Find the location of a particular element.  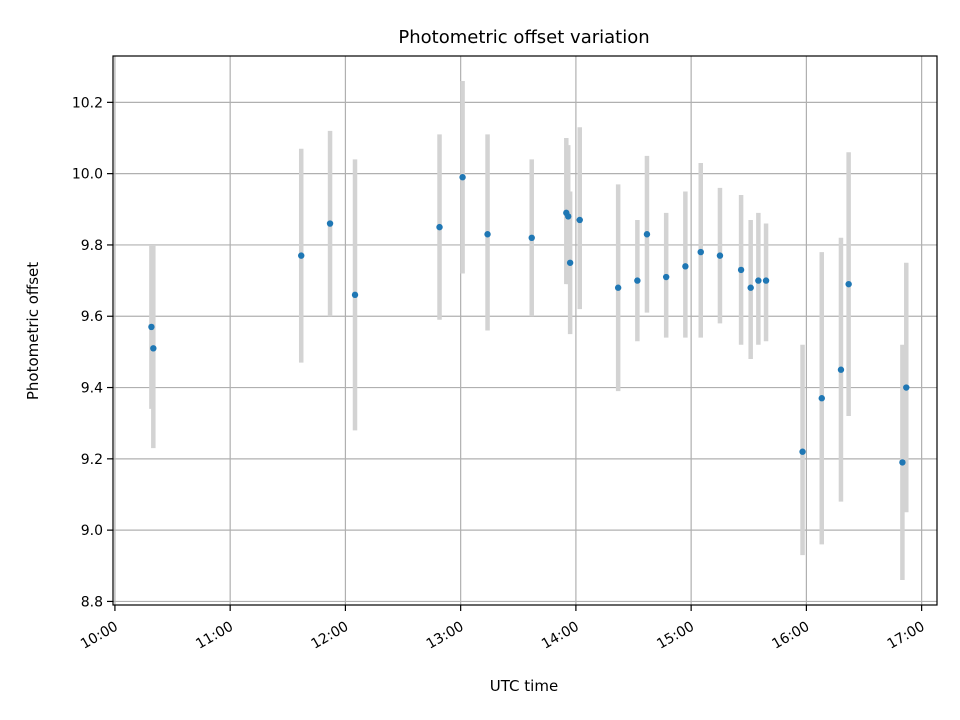

y-tick-label: 10.0 is located at coordinates (87, 175).